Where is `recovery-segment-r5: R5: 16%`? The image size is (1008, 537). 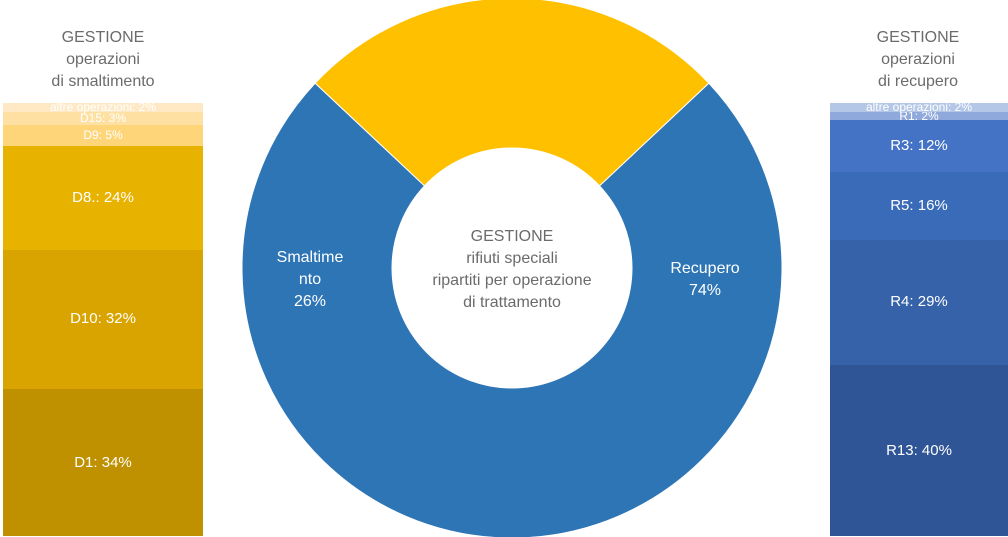 recovery-segment-r5: R5: 16% is located at coordinates (919, 206).